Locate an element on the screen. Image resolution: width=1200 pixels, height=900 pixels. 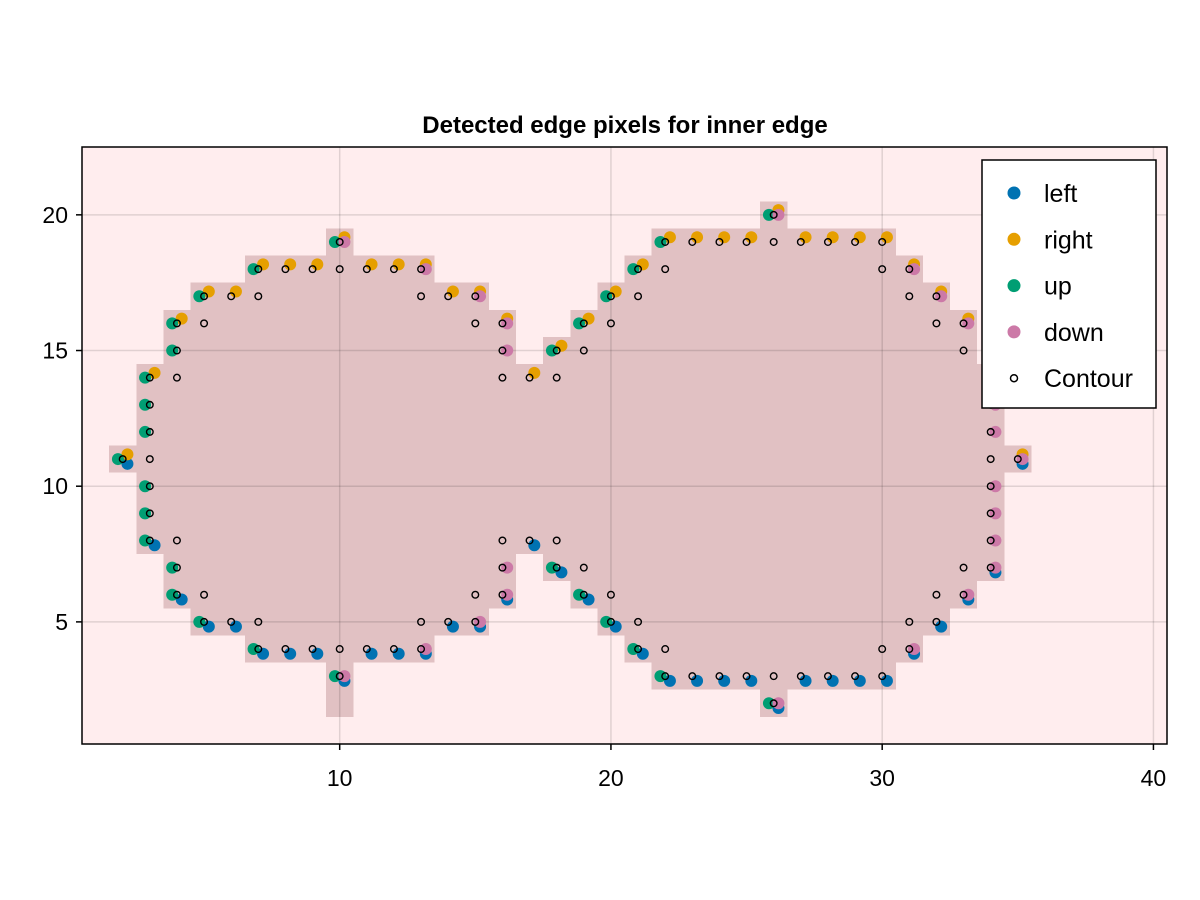
y-tick-label: 15 is located at coordinates (55, 351).